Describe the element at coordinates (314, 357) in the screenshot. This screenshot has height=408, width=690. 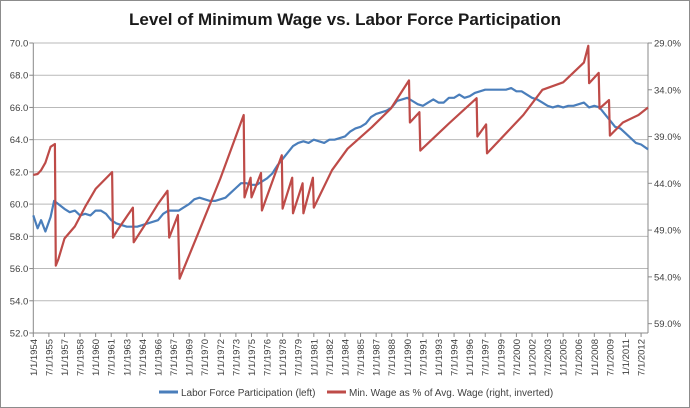
I see `x-tick-label: 1/1/1981` at that location.